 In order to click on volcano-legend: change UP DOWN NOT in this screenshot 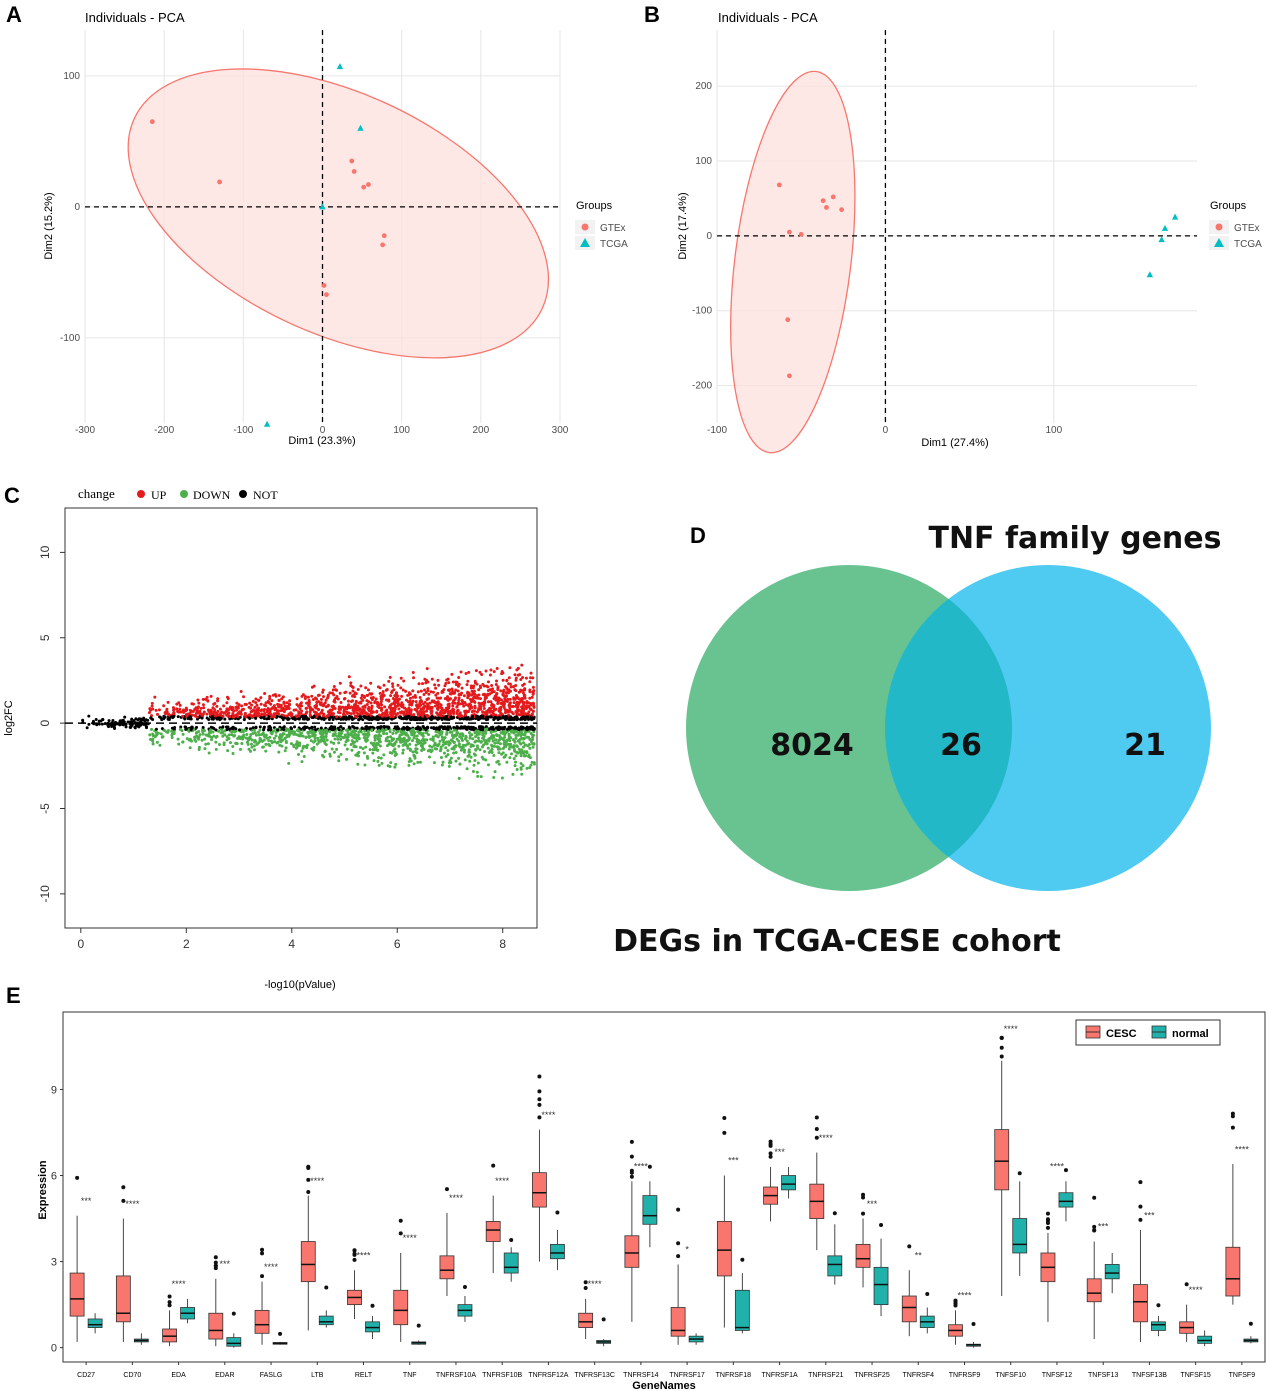, I will do `click(178, 494)`.